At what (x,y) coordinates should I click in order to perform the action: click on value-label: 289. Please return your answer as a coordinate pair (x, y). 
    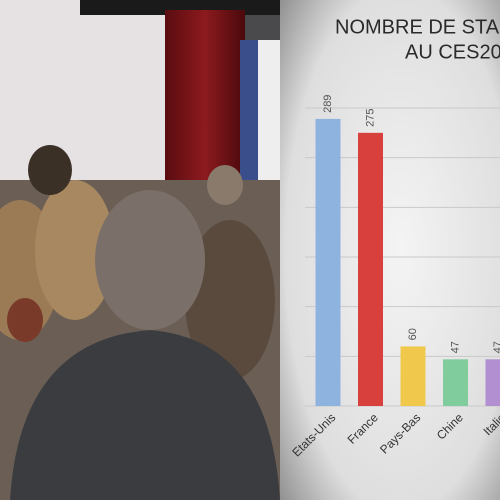
    Looking at the image, I should click on (328, 104).